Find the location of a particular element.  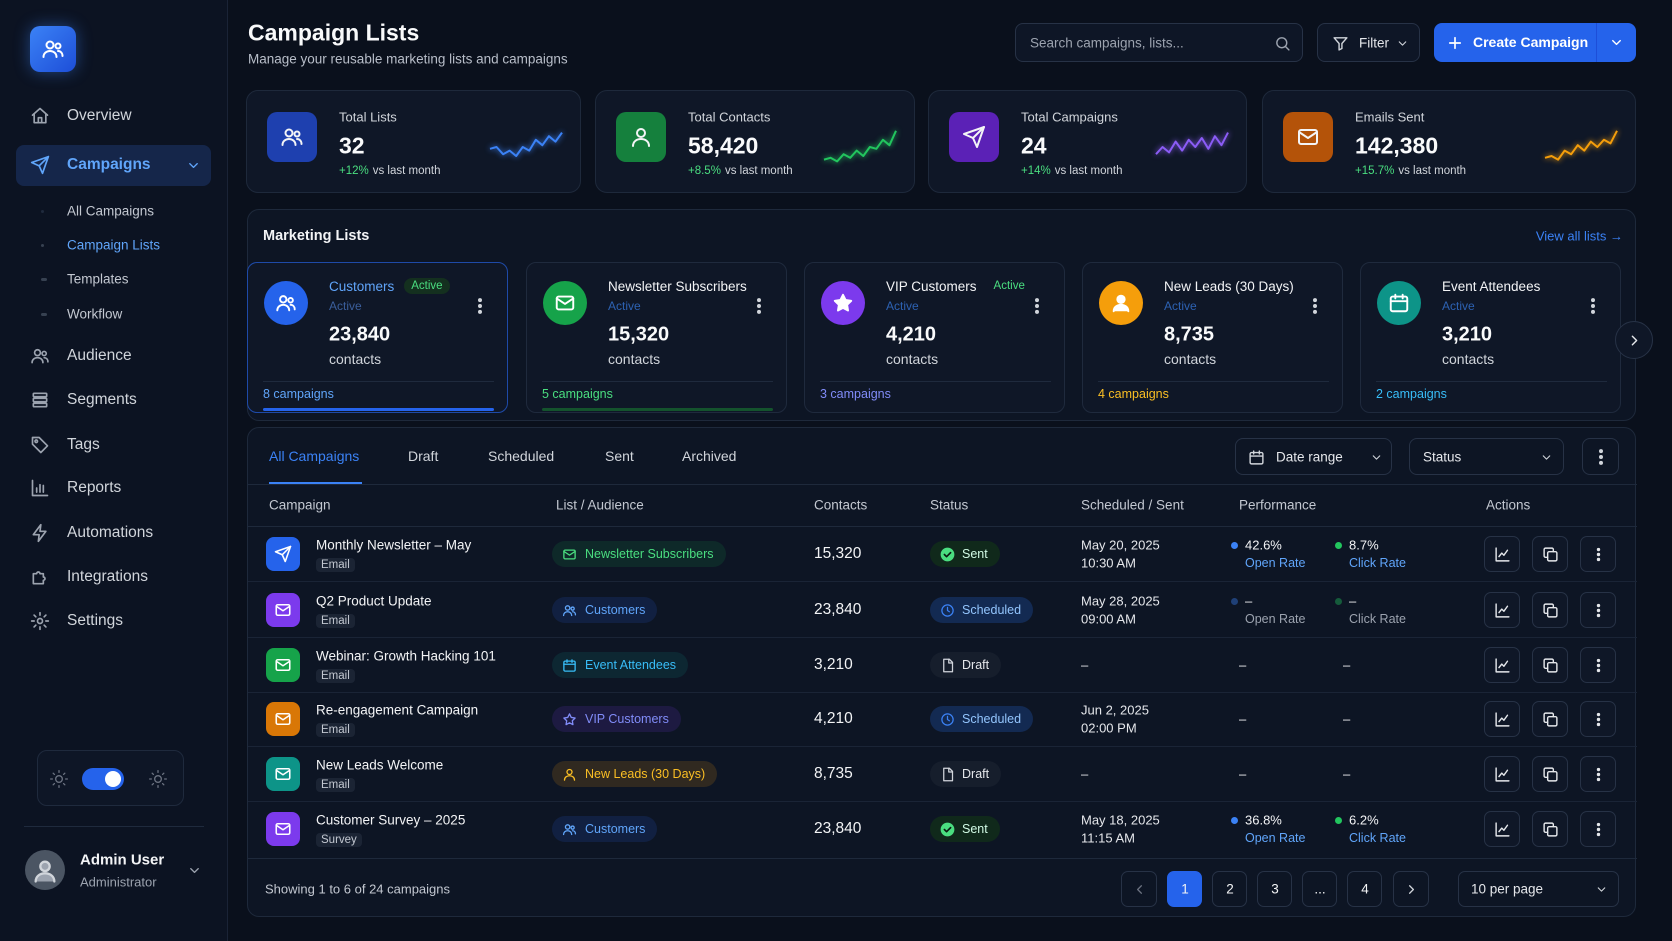

status-filter-label: Status is located at coordinates (1442, 457).